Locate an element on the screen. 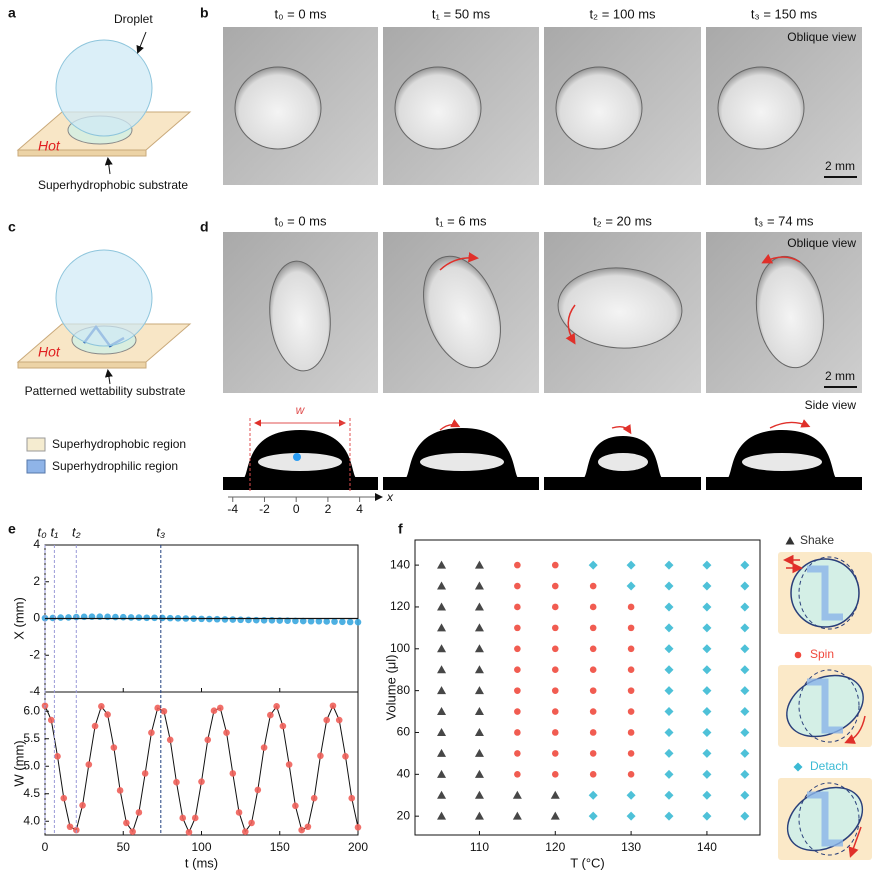 Image resolution: width=879 pixels, height=875 pixels. schematic-c: Hot Patterned wettability substrate is located at coordinates (104, 323).